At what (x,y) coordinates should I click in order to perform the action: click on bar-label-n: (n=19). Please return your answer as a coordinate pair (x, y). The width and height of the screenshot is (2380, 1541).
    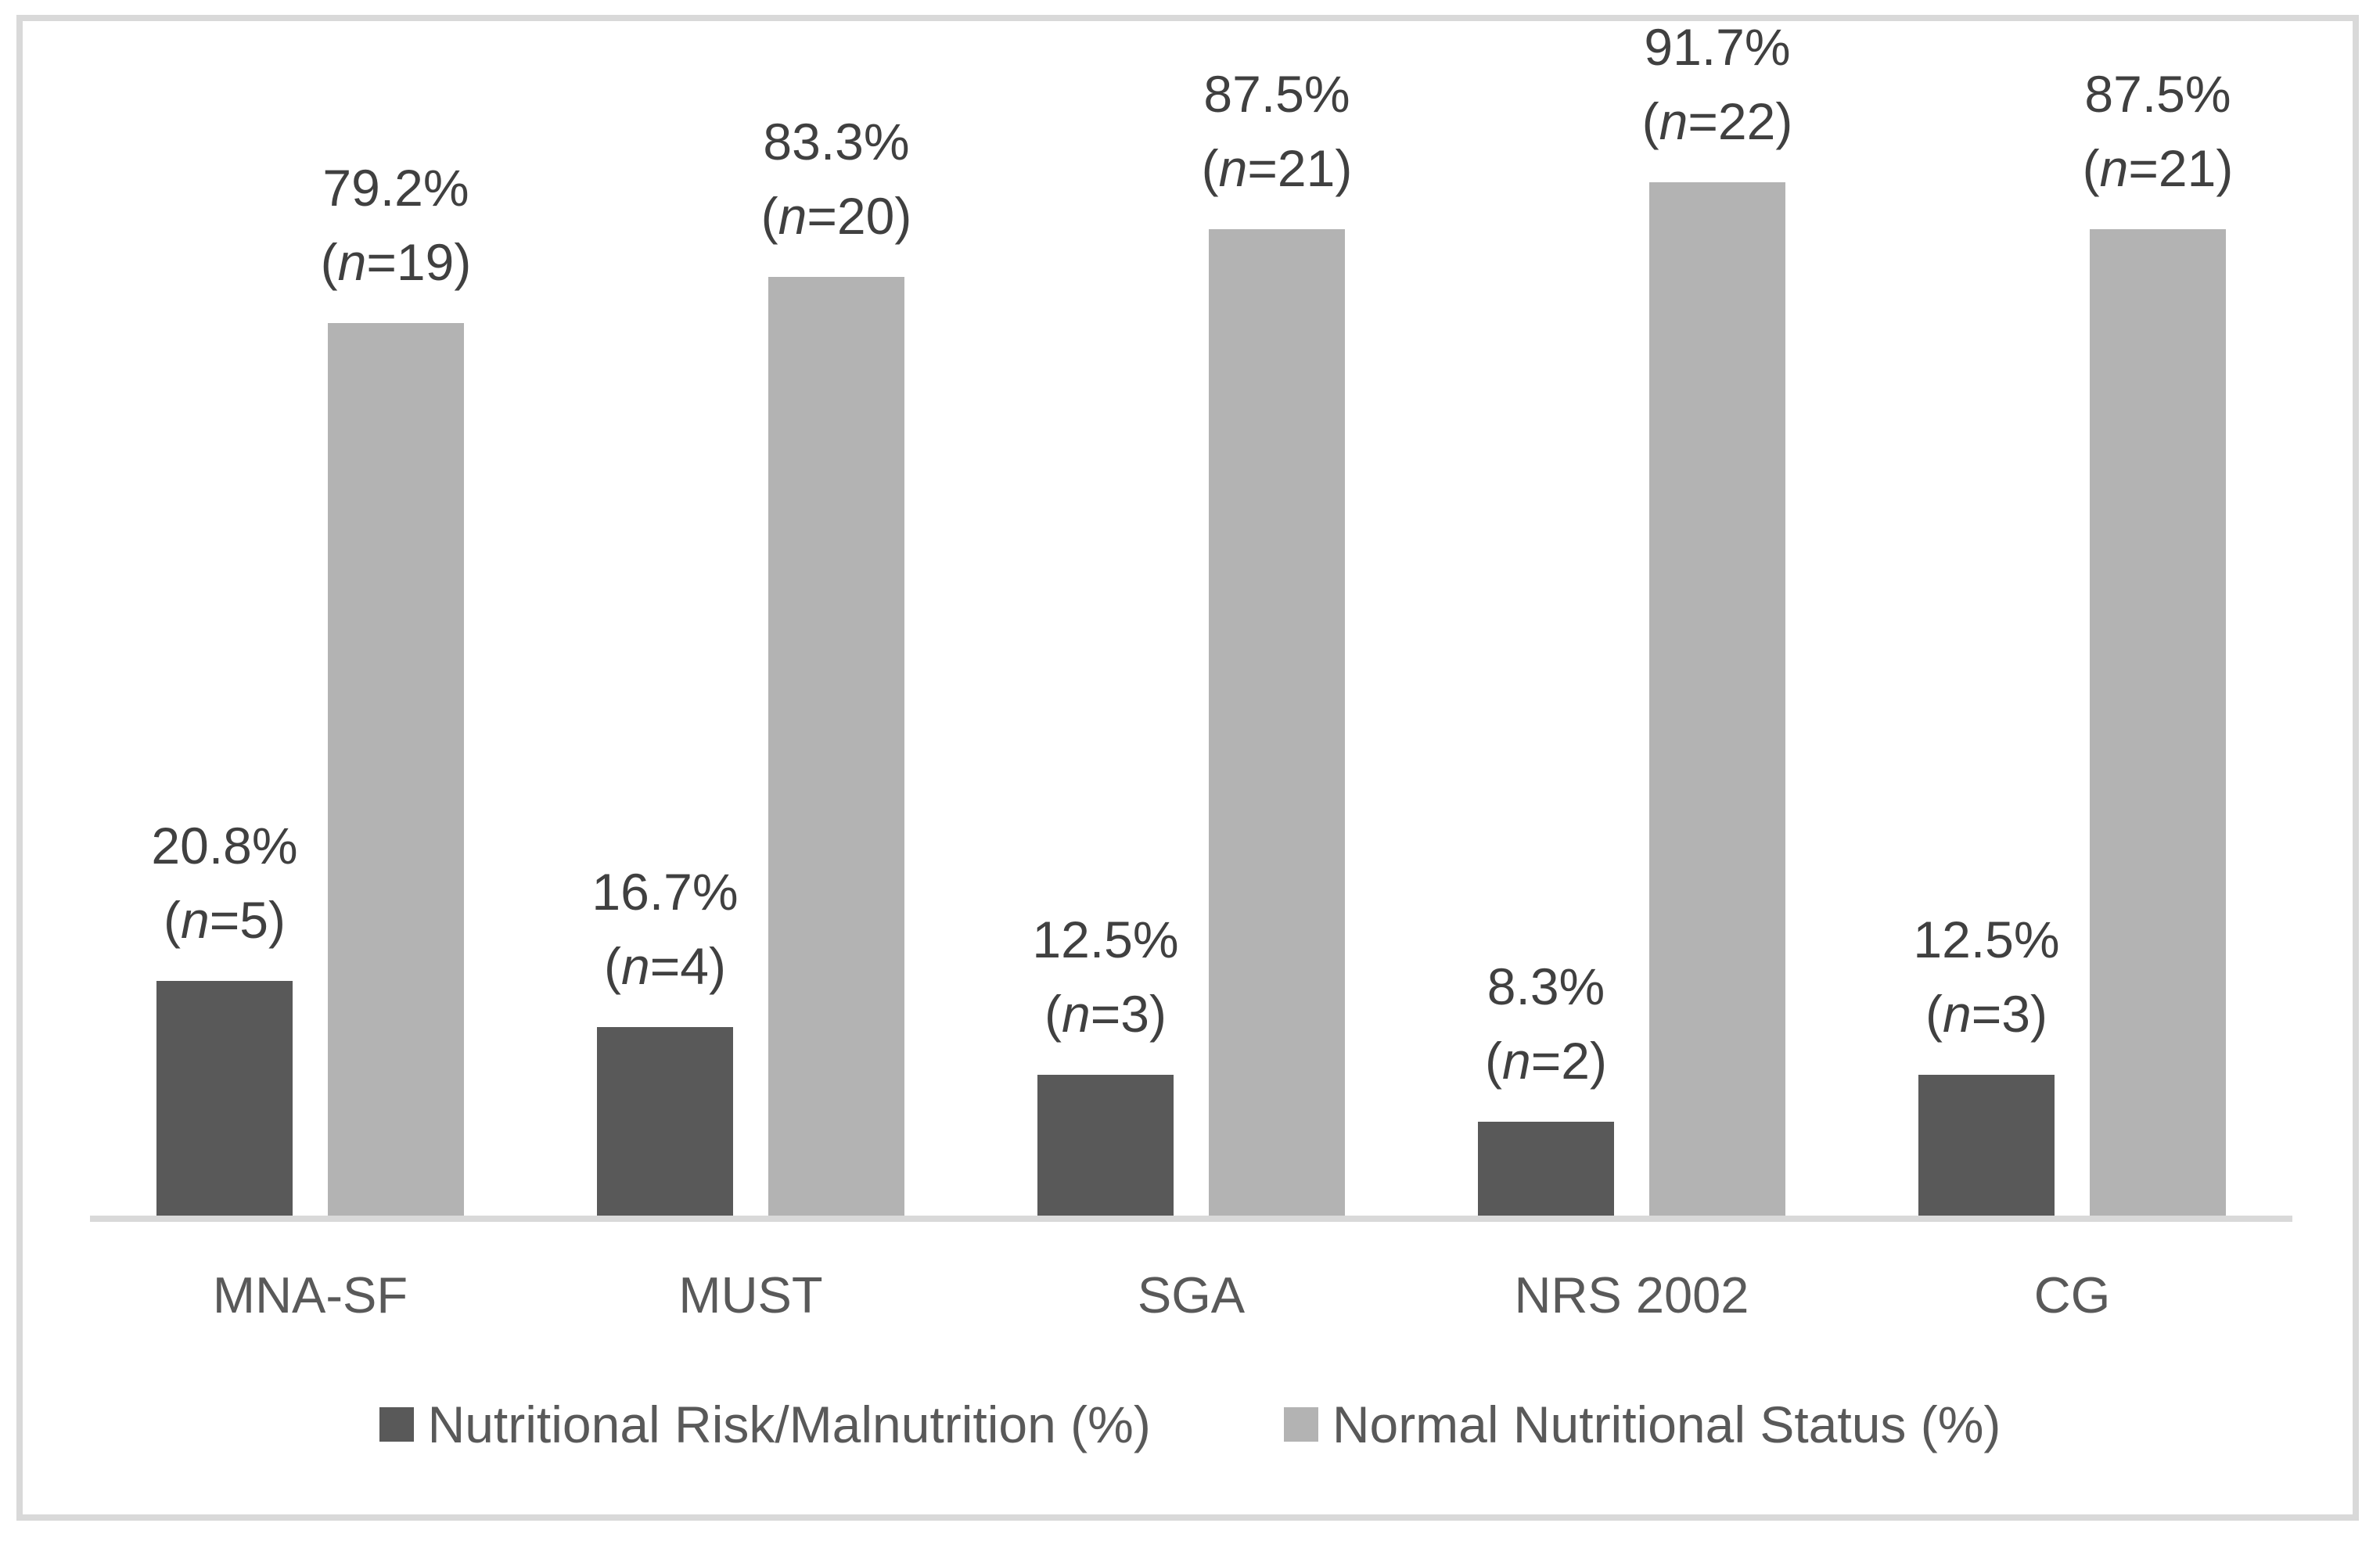
    Looking at the image, I should click on (396, 262).